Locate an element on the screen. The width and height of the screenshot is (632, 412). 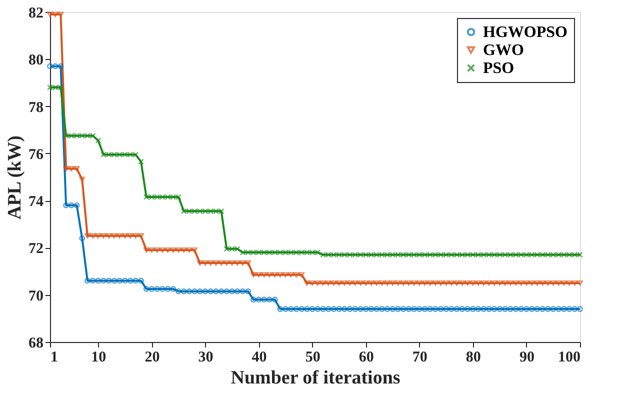
y-tick-label: 82 is located at coordinates (36, 14).